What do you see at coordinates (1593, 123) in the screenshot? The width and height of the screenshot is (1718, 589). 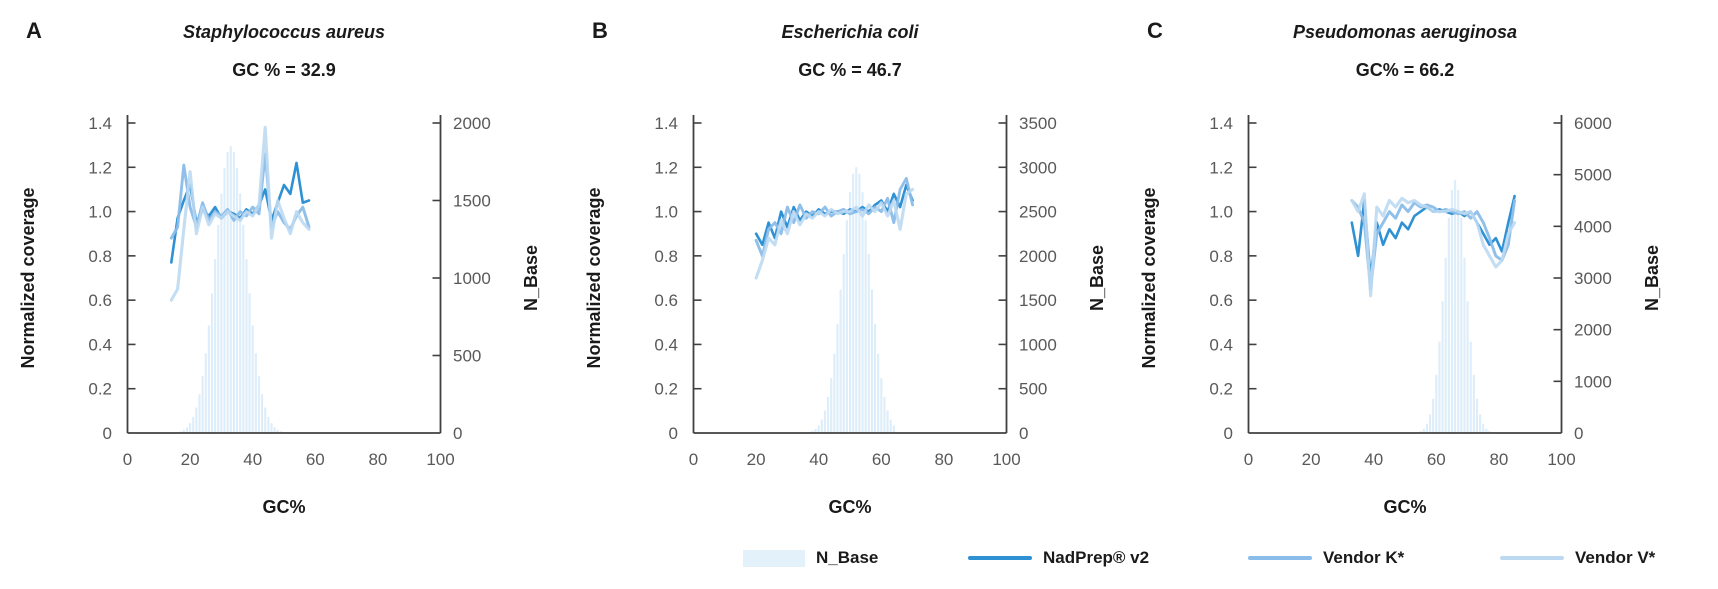 I see `right-tick-label: 6000` at bounding box center [1593, 123].